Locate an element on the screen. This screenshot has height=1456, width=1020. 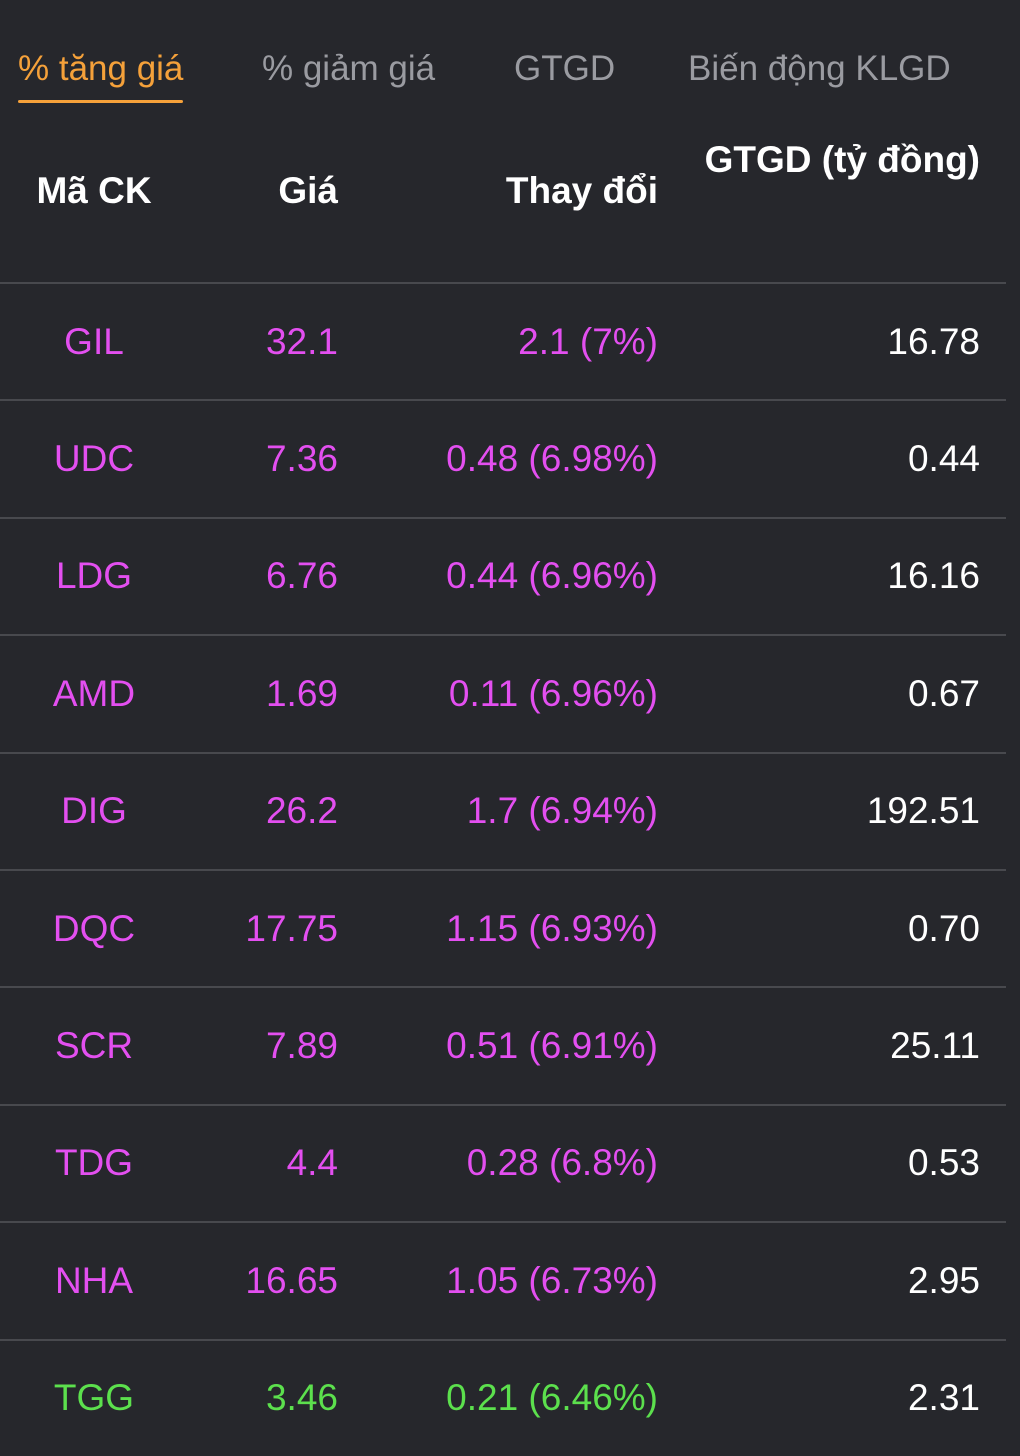
stock-price: 1.69 is located at coordinates (301, 693).